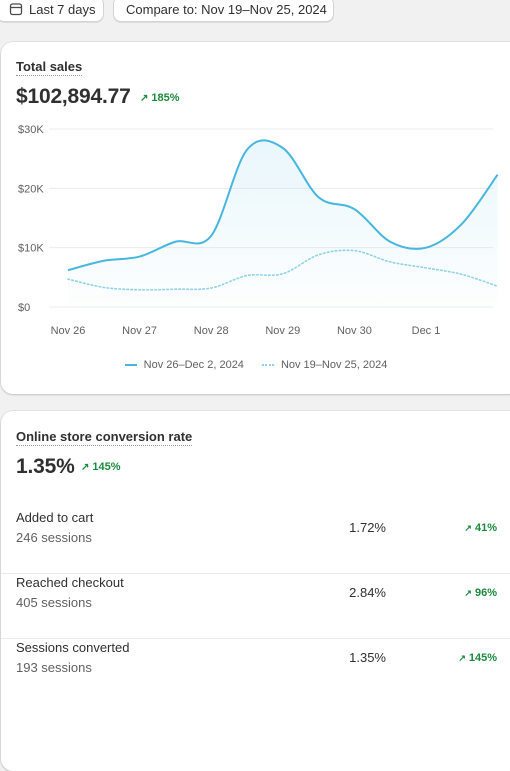 This screenshot has width=510, height=771. Describe the element at coordinates (31, 189) in the screenshot. I see `y-tick-label: $20K` at that location.